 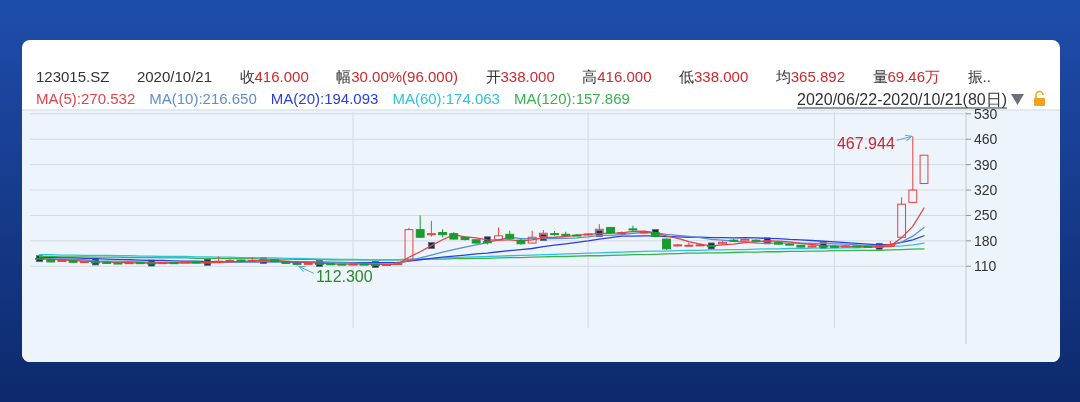 What do you see at coordinates (986, 215) in the screenshot?
I see `y-tick-label: 250` at bounding box center [986, 215].